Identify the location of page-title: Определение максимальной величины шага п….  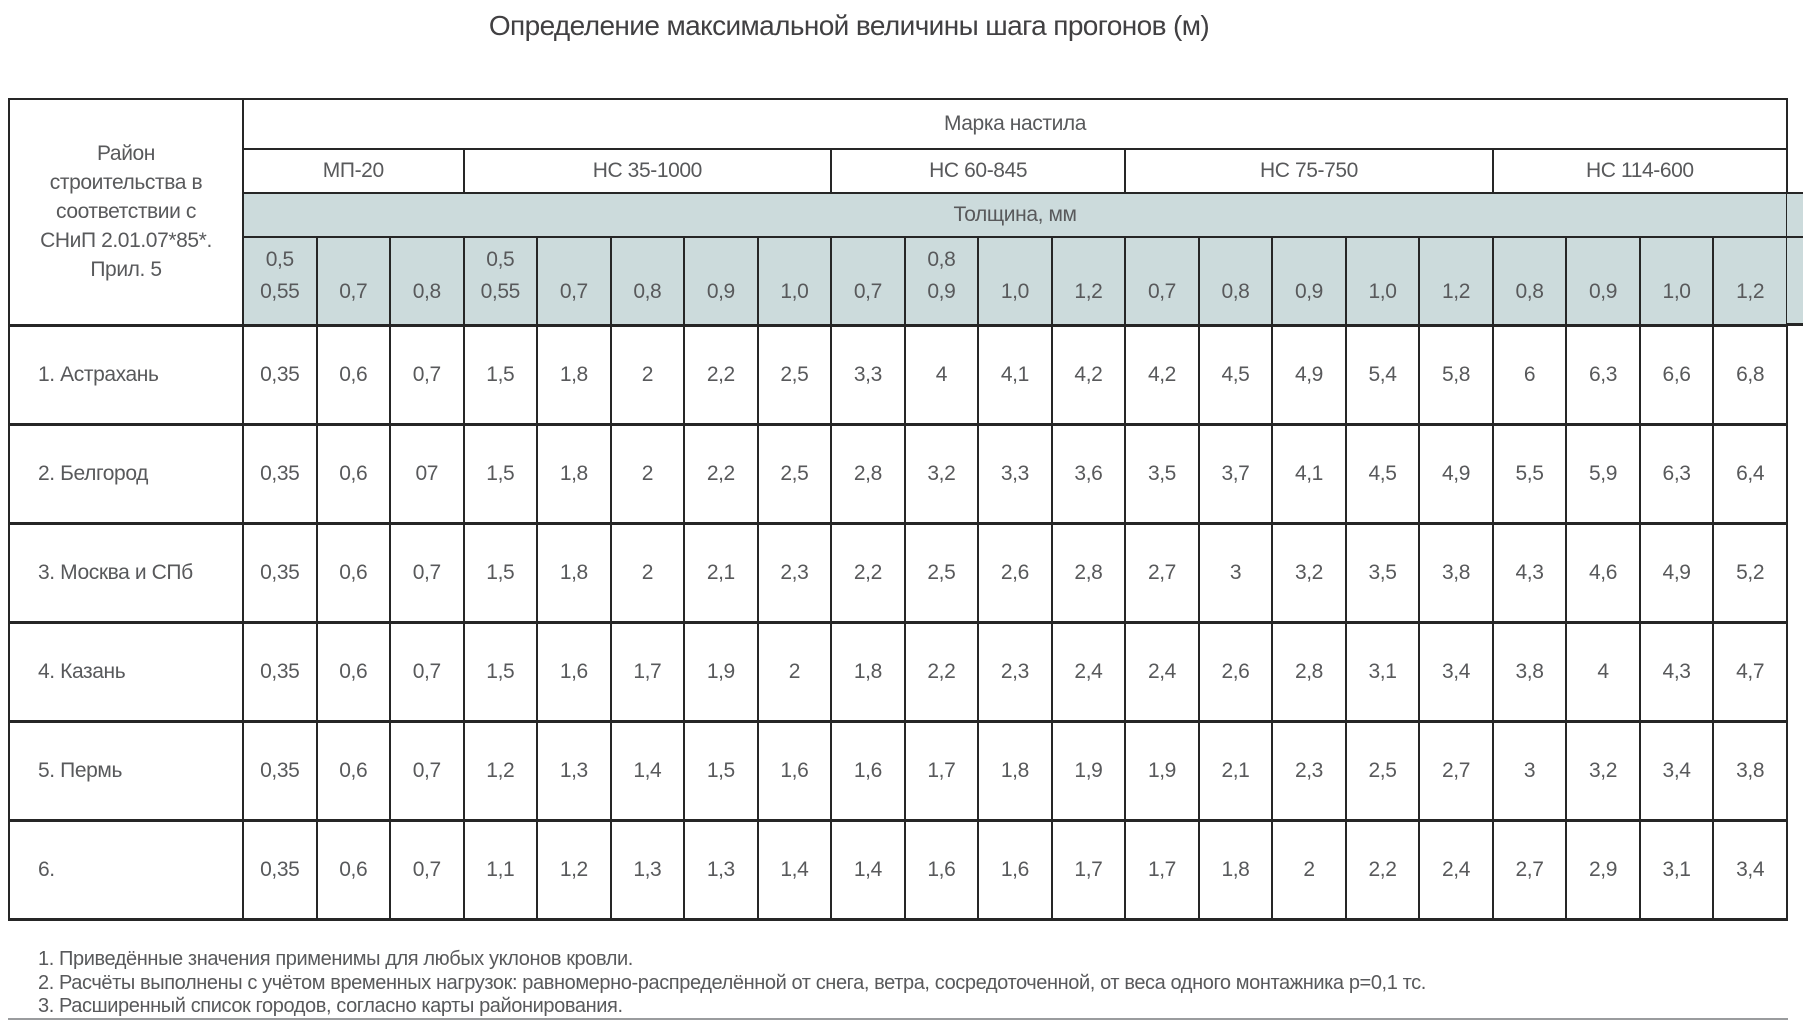
(849, 25).